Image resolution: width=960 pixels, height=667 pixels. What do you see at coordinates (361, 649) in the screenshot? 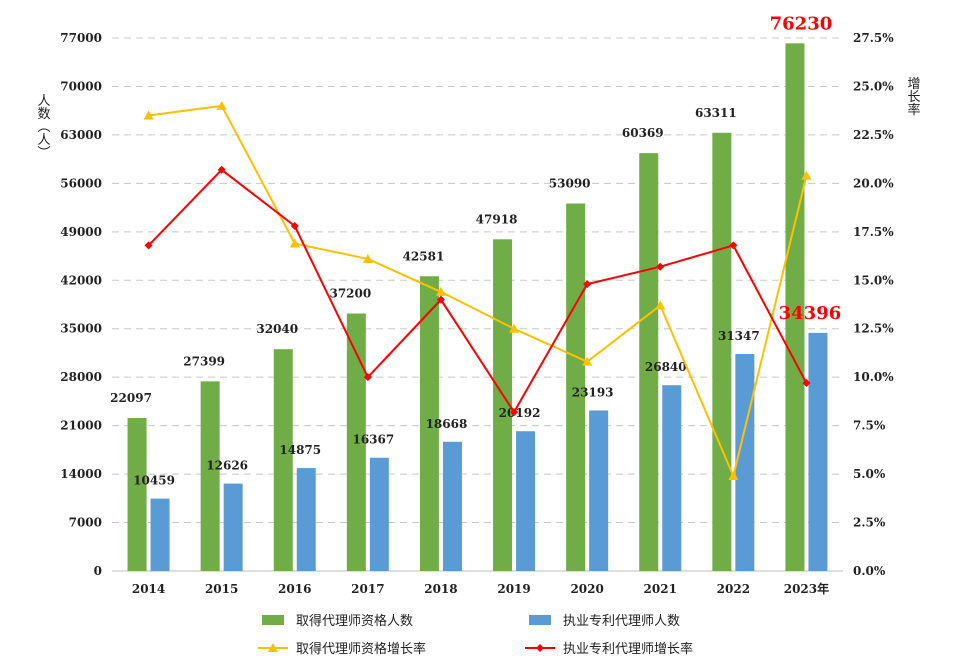
I see `legend-label: 取得代理师资格增长率` at bounding box center [361, 649].